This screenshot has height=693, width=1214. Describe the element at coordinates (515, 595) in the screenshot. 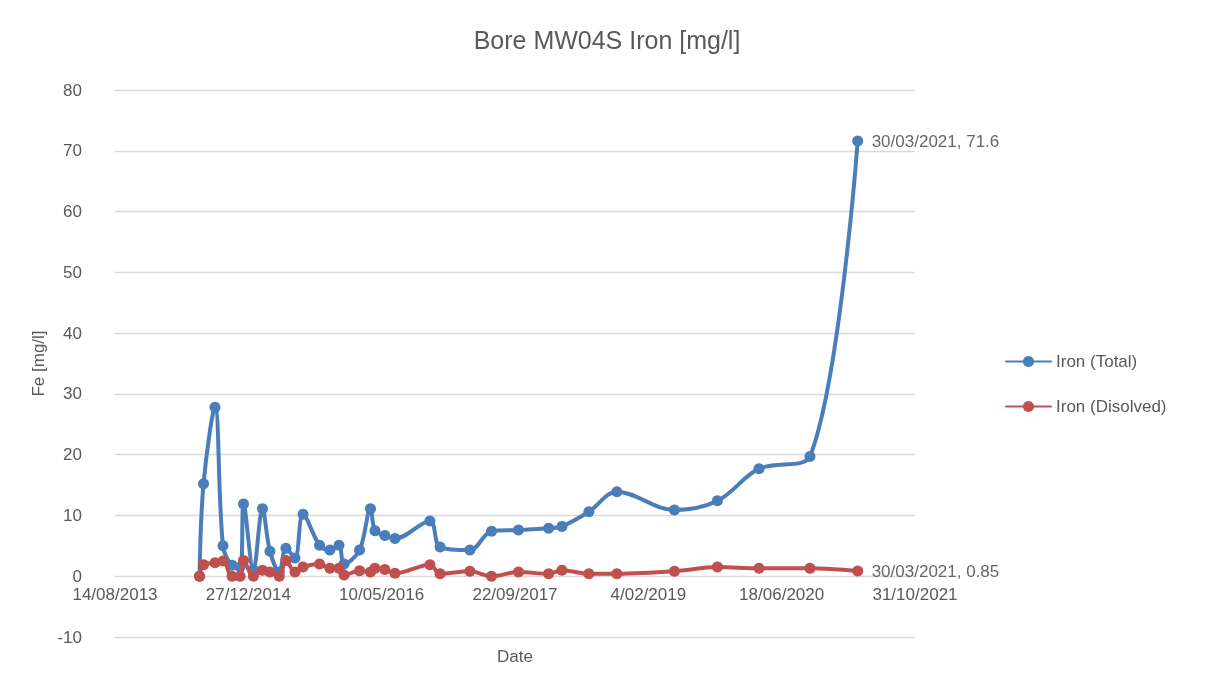

I see `x-tick-label: 22/09/2017` at that location.